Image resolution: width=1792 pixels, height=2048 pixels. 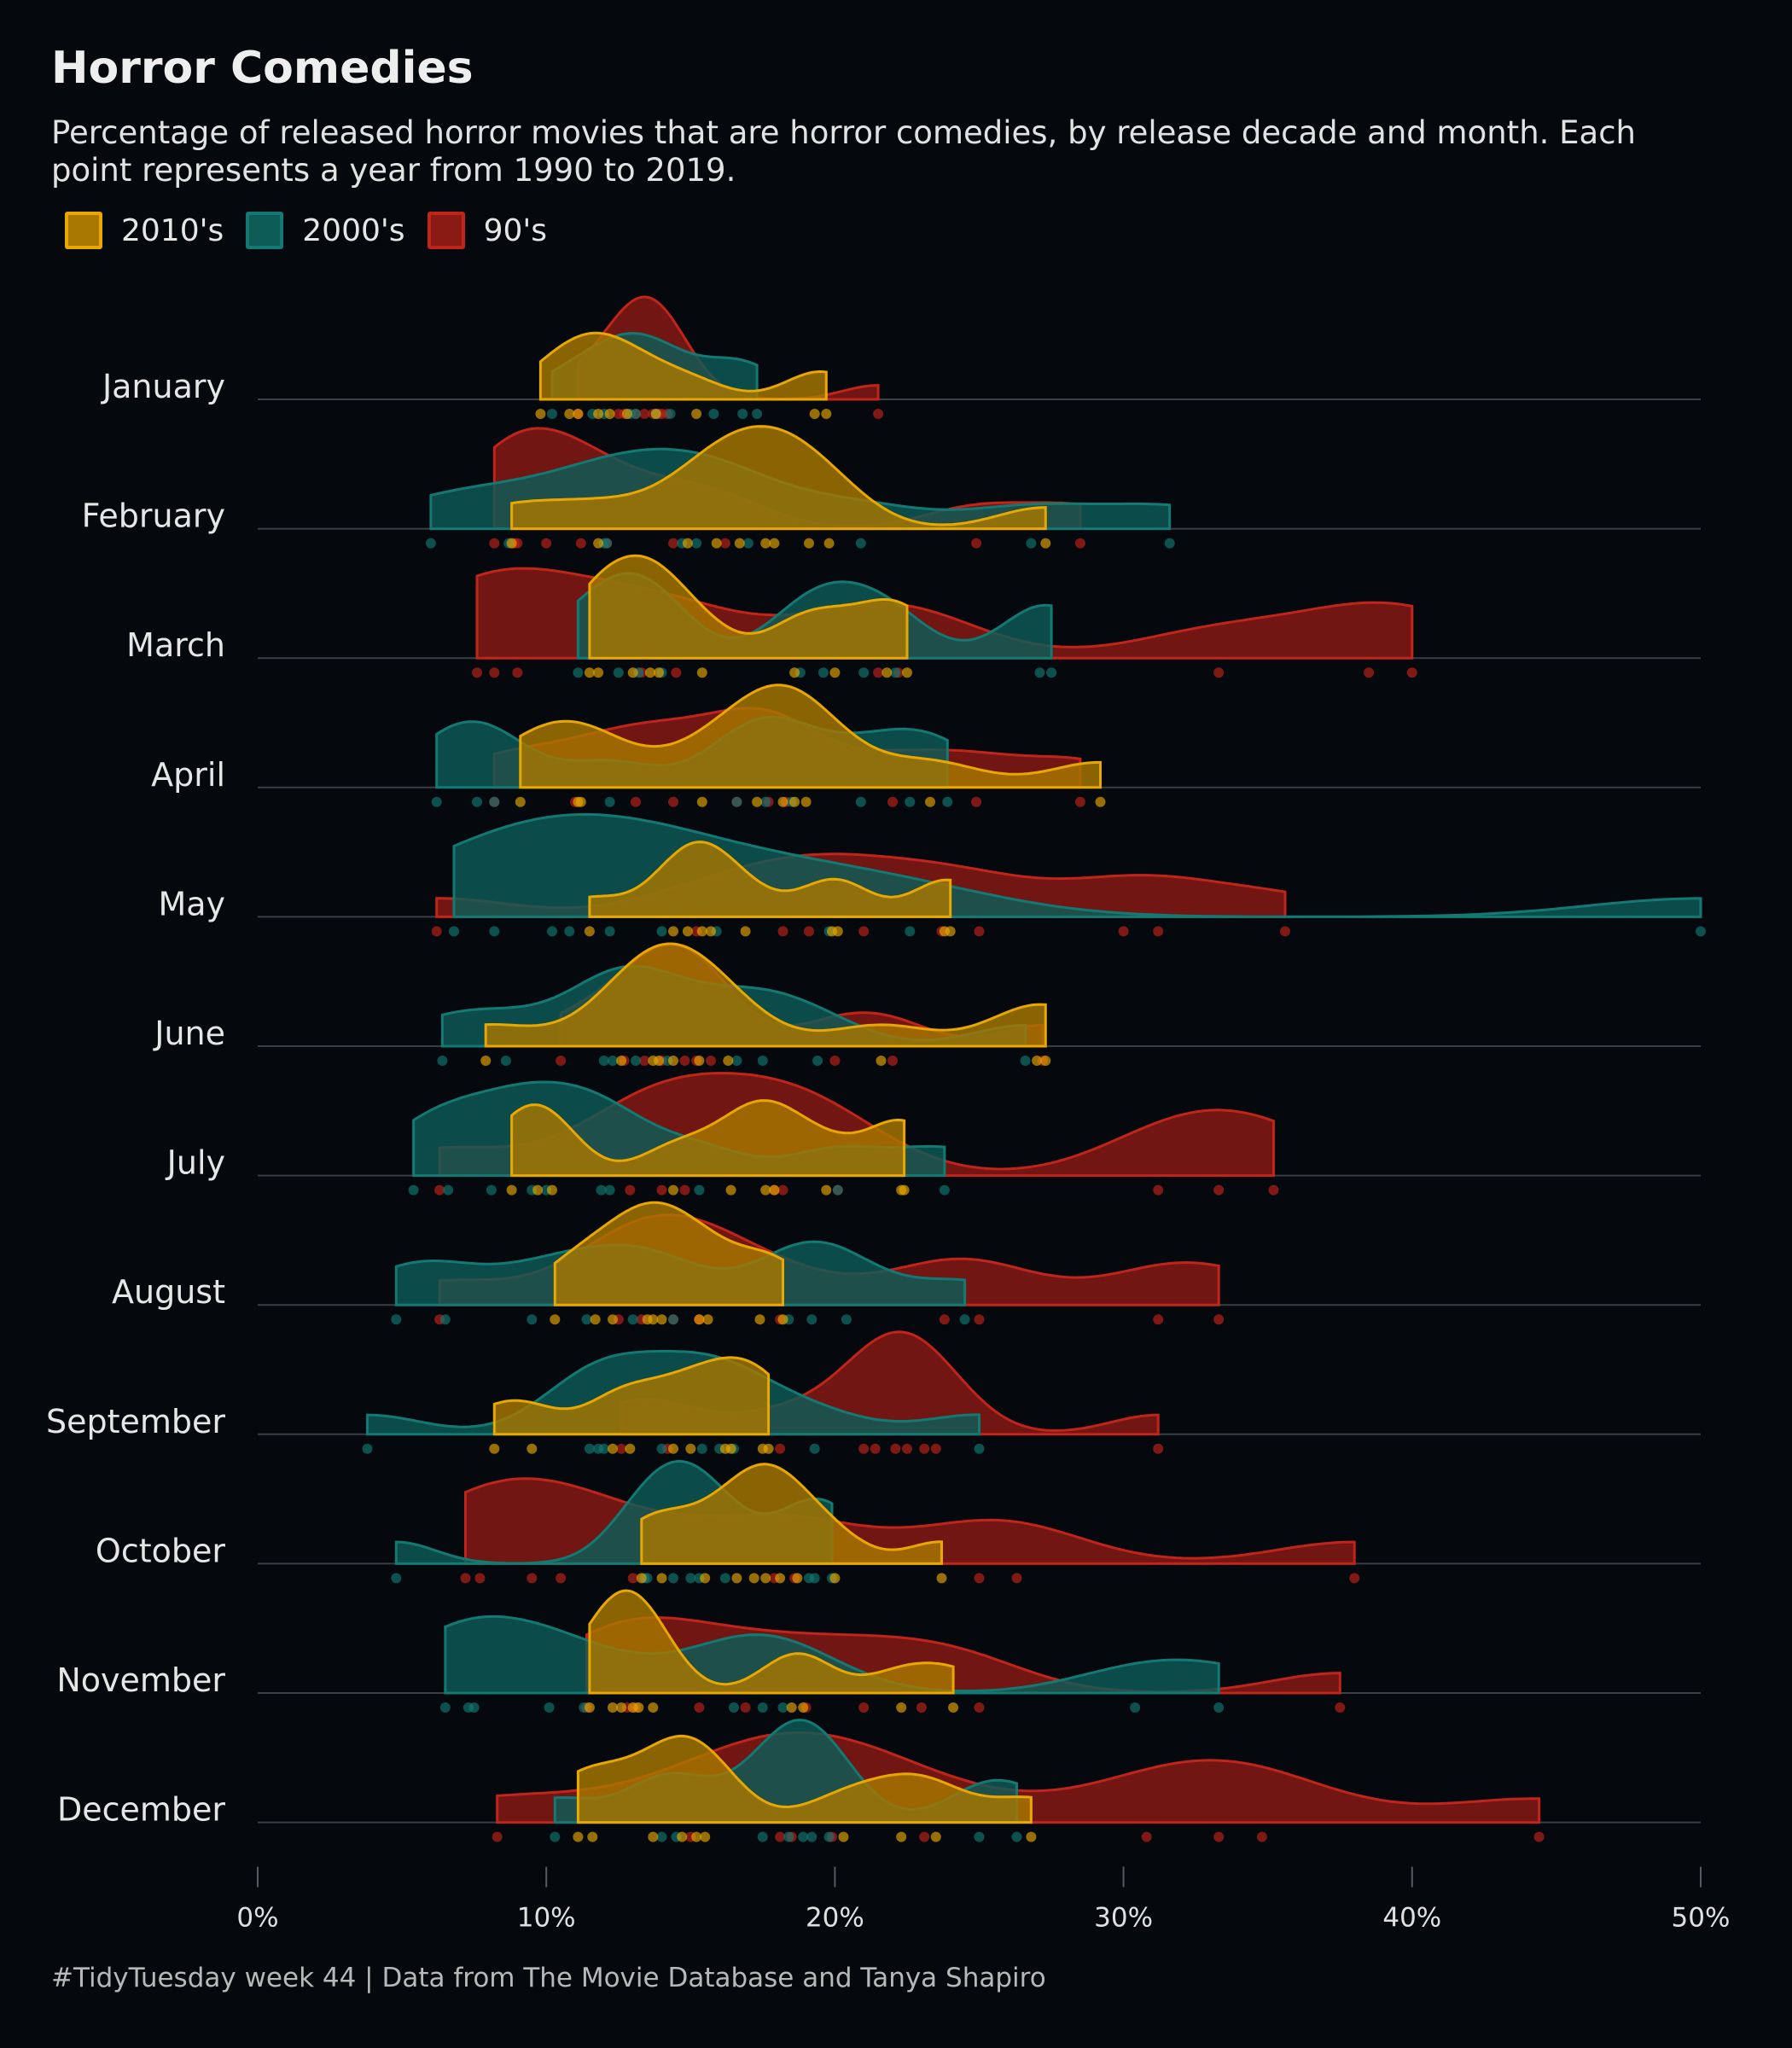 I want to click on legend: 2010's 2000's 90's, so click(x=317, y=231).